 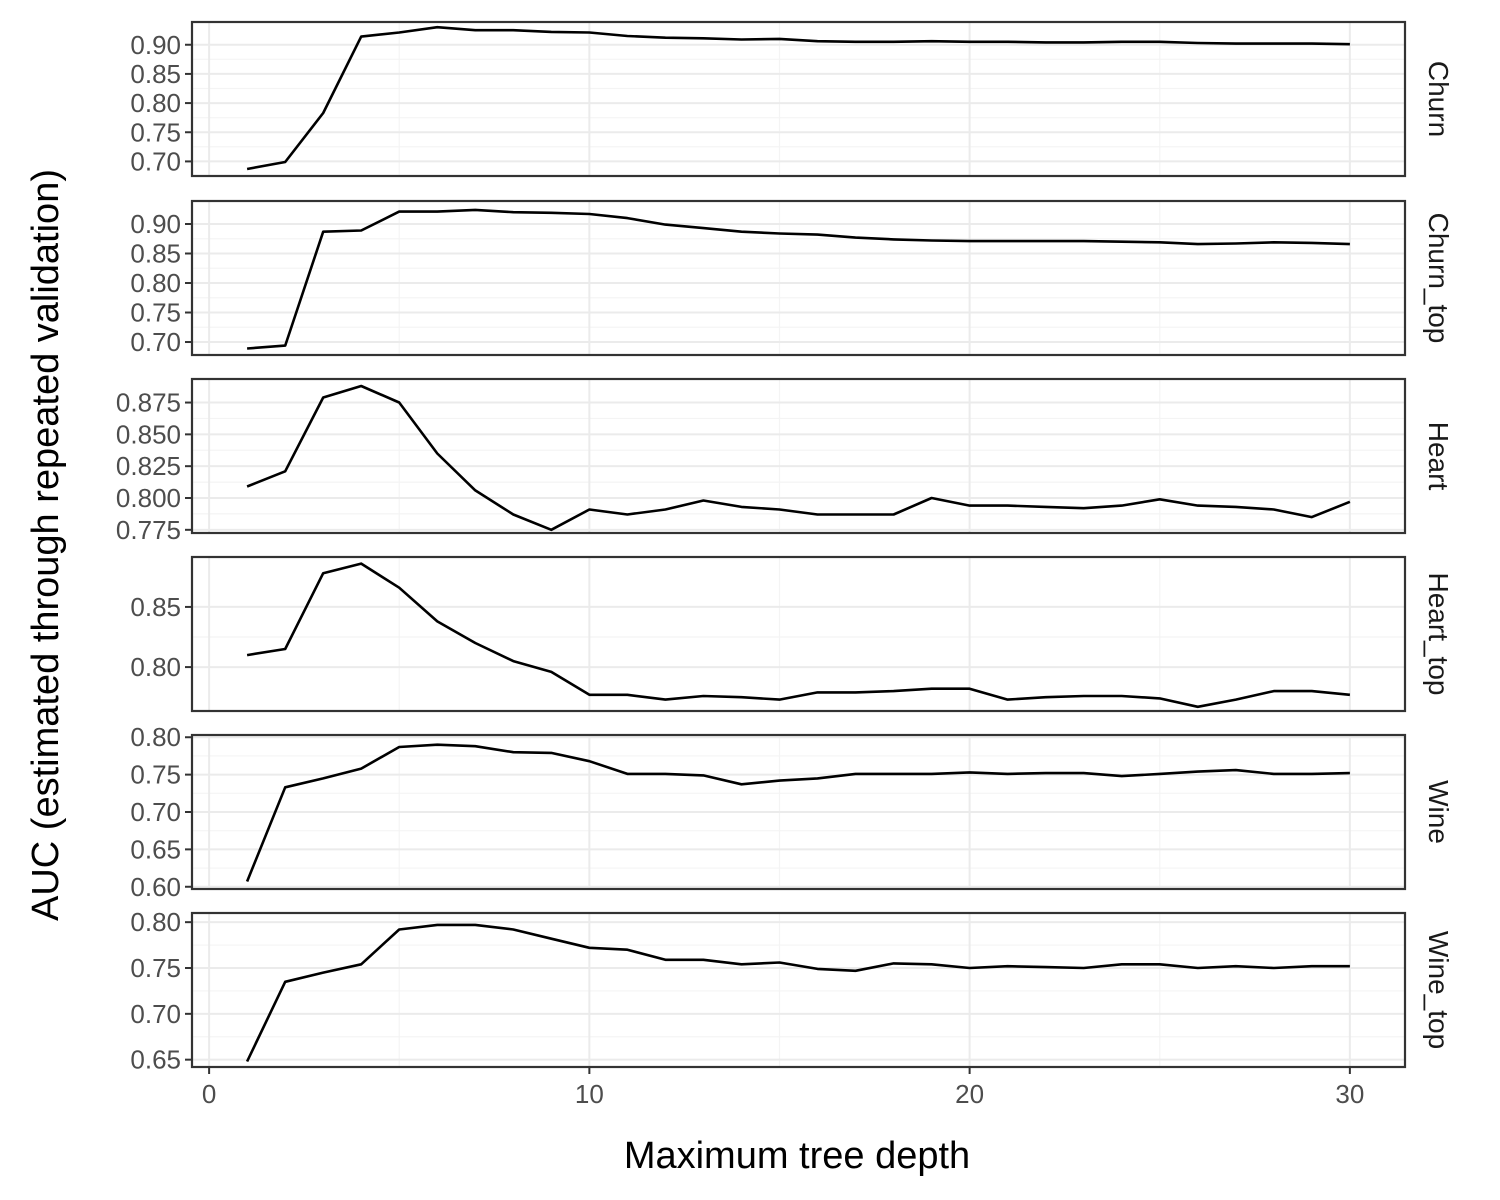 I want to click on strip-label: Heart, so click(x=1438, y=456).